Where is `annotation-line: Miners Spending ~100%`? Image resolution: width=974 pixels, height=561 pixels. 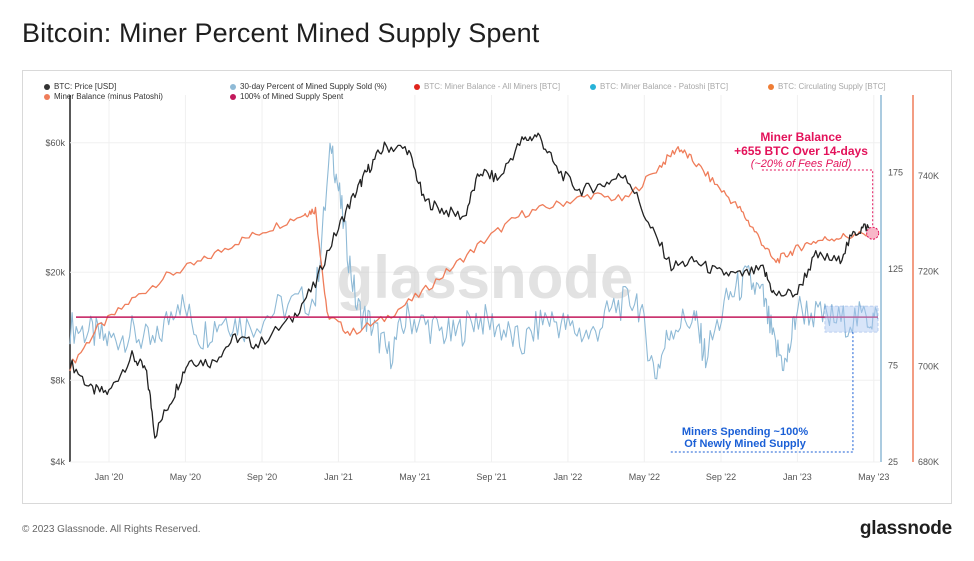
annotation-line: Miners Spending ~100% is located at coordinates (745, 432).